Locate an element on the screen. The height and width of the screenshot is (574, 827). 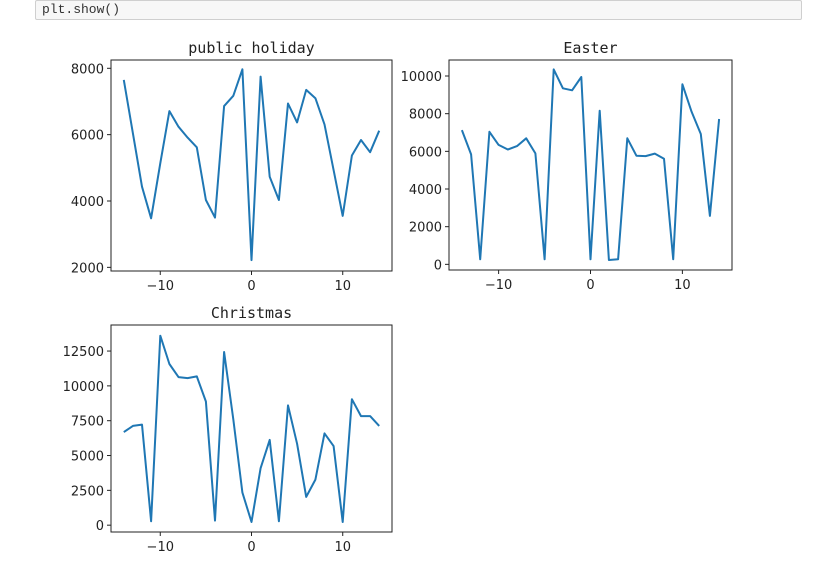
y-tick-label: 12500 is located at coordinates (83, 352).